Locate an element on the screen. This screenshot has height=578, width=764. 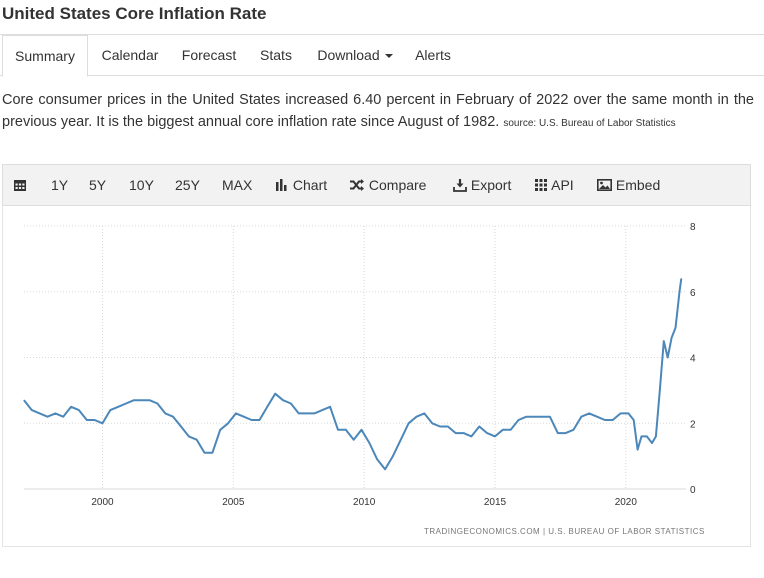
tab-stats: Stats is located at coordinates (276, 55).